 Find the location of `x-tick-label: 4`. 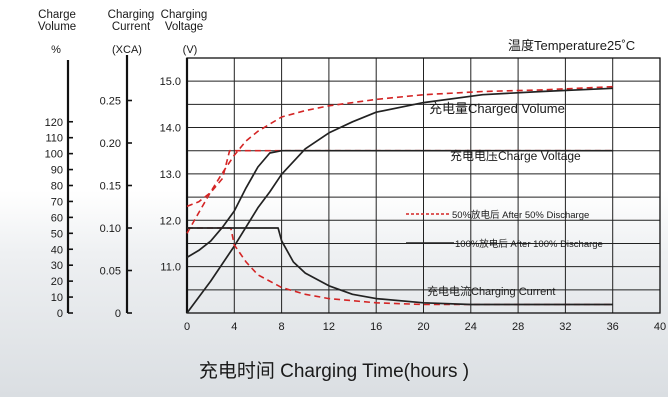

x-tick-label: 4 is located at coordinates (234, 327).